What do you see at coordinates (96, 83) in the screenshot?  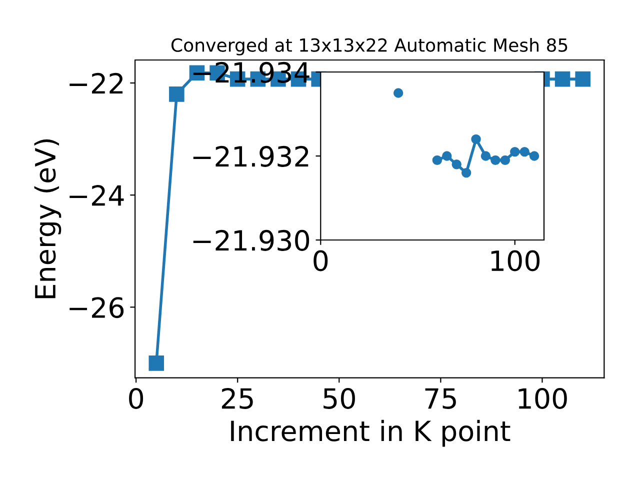 I see `y-tick-label: −22` at bounding box center [96, 83].